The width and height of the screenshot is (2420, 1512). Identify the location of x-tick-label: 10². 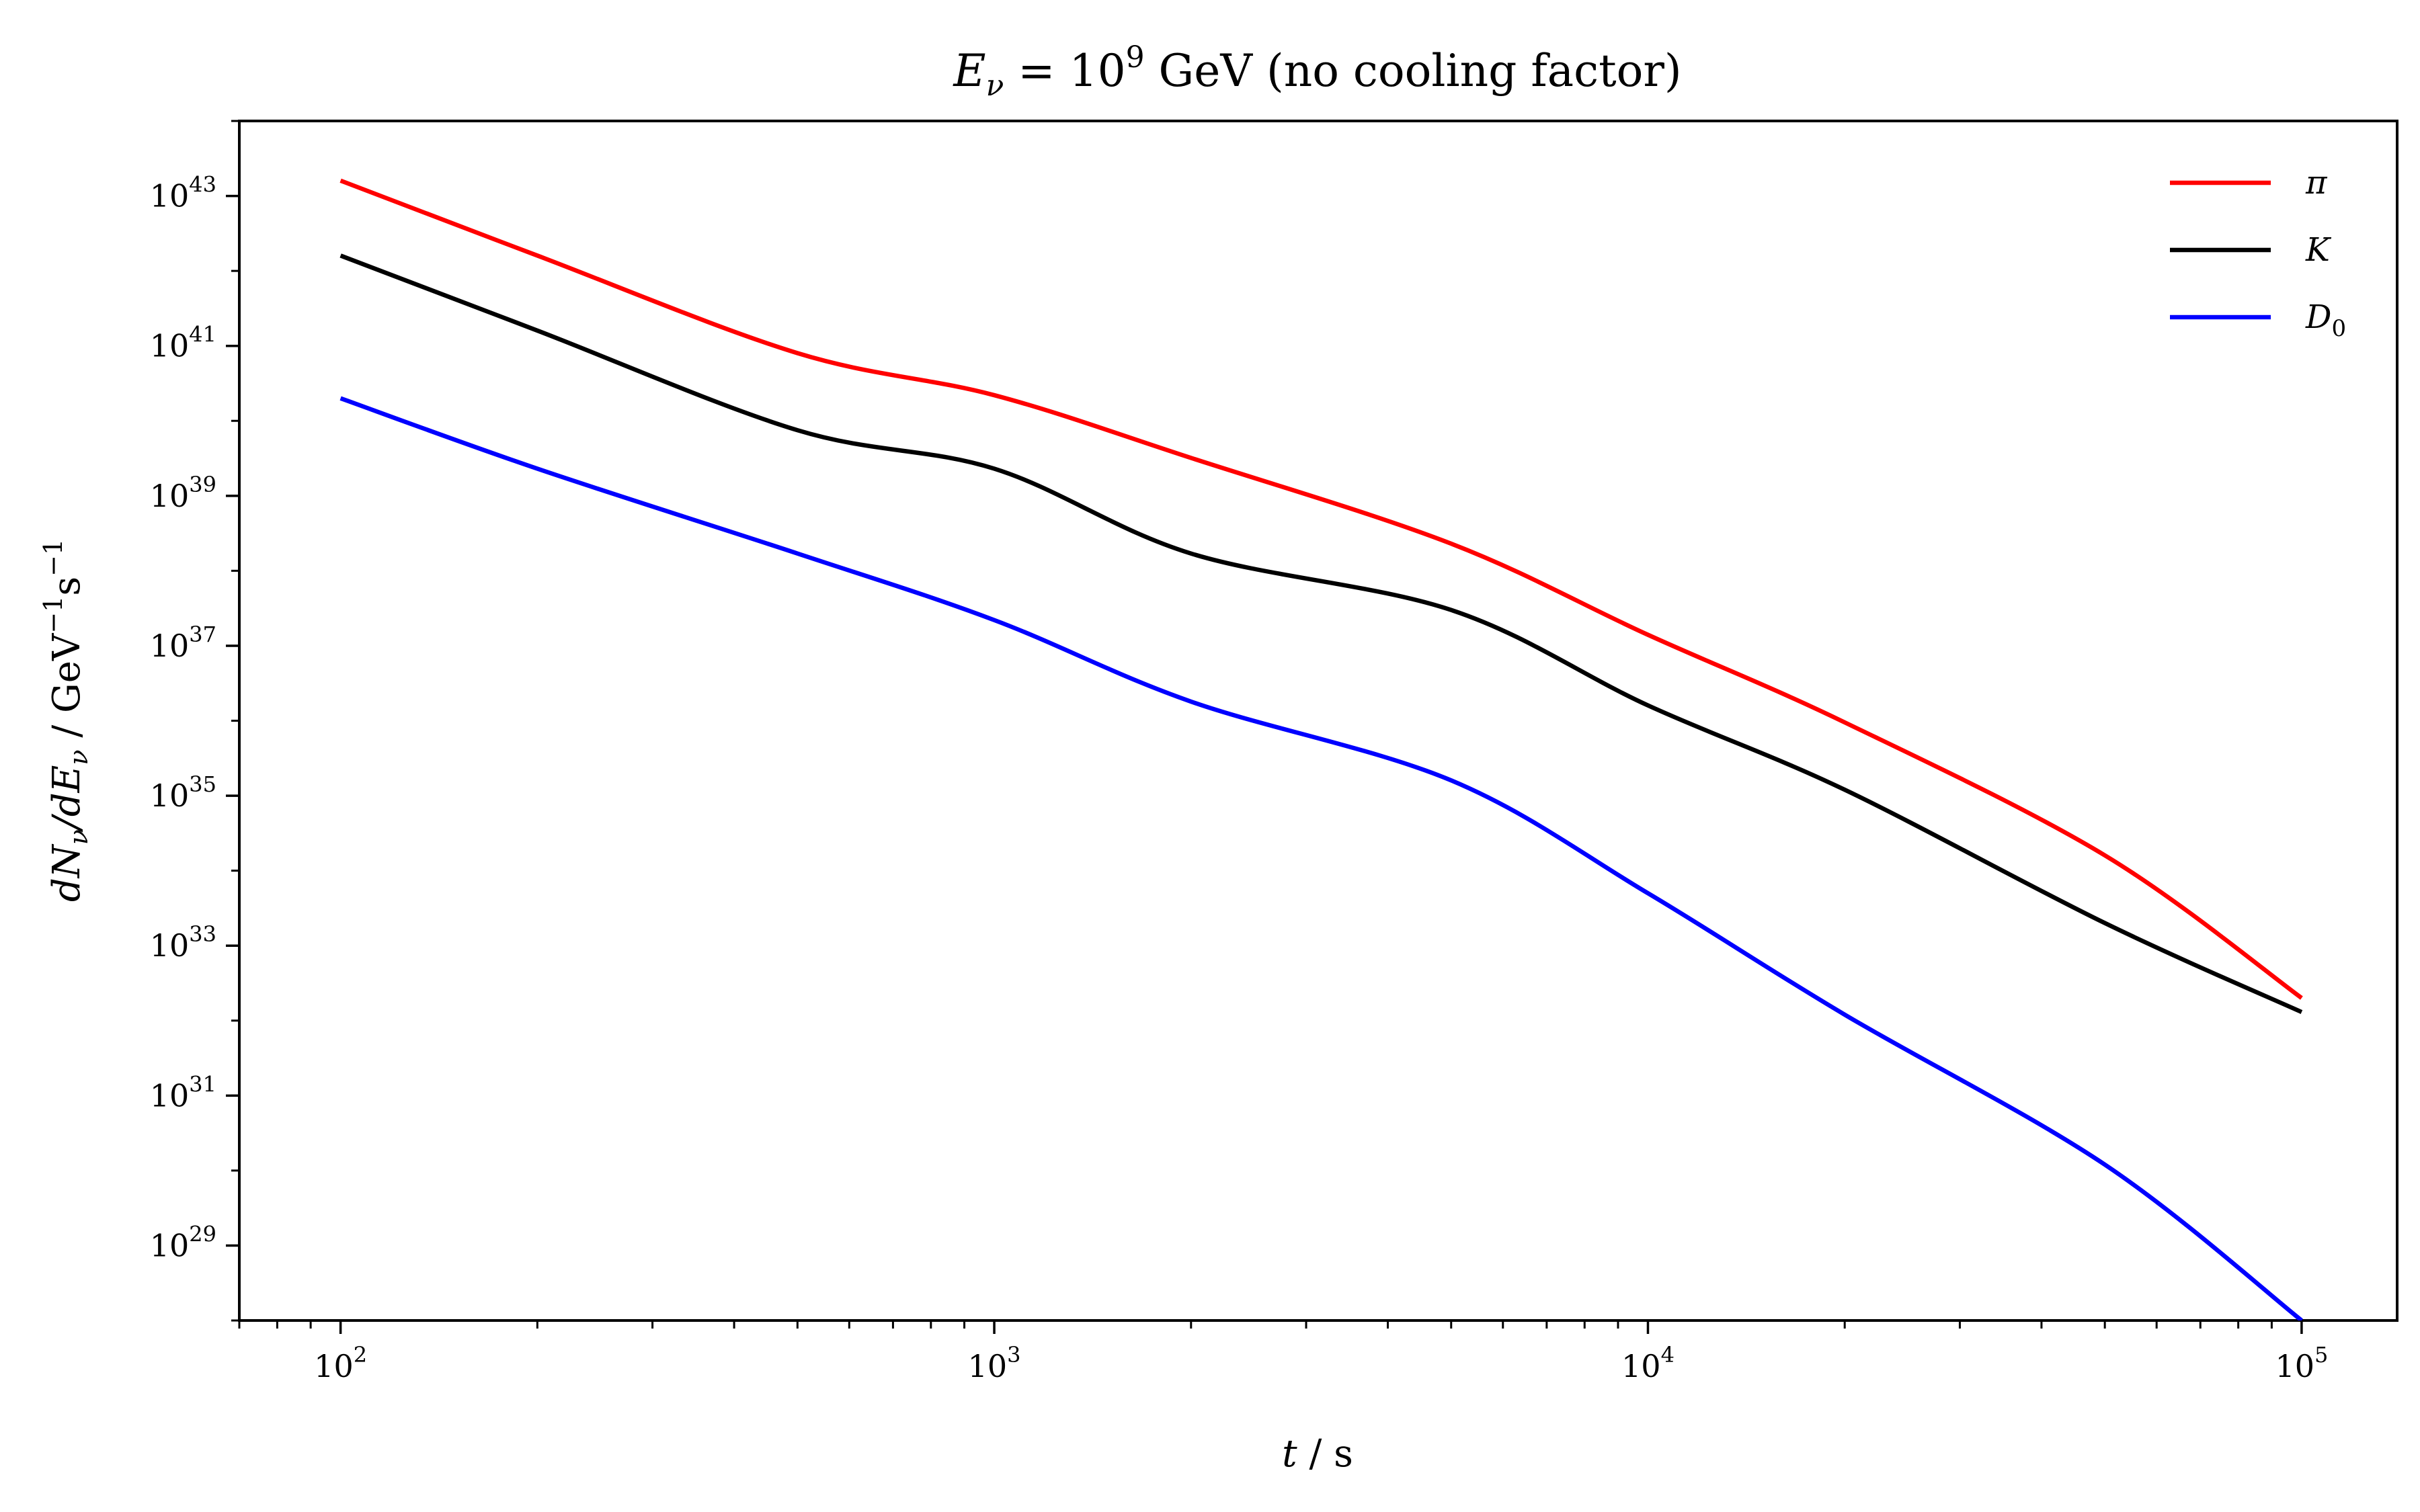
(340, 1363).